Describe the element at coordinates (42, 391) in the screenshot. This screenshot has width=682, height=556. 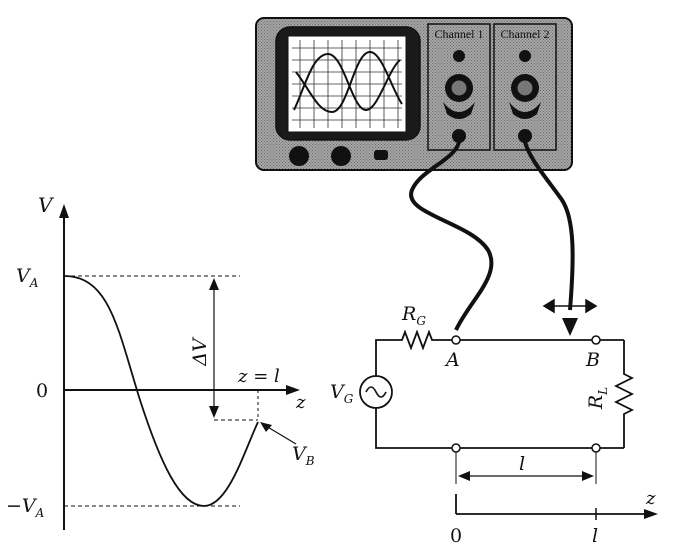
I see `zero-label: 0` at that location.